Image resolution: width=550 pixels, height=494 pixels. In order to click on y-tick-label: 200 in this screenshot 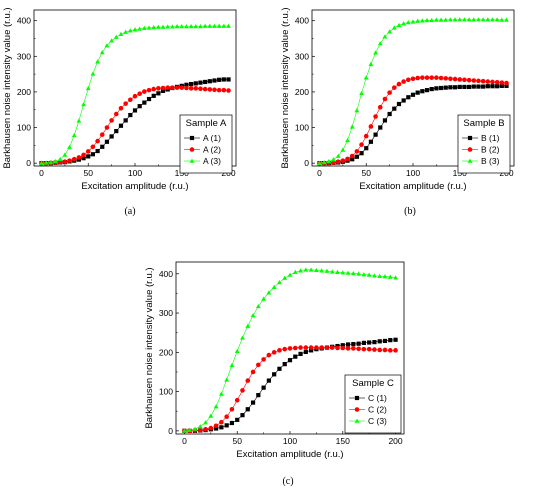, I will do `click(302, 92)`.